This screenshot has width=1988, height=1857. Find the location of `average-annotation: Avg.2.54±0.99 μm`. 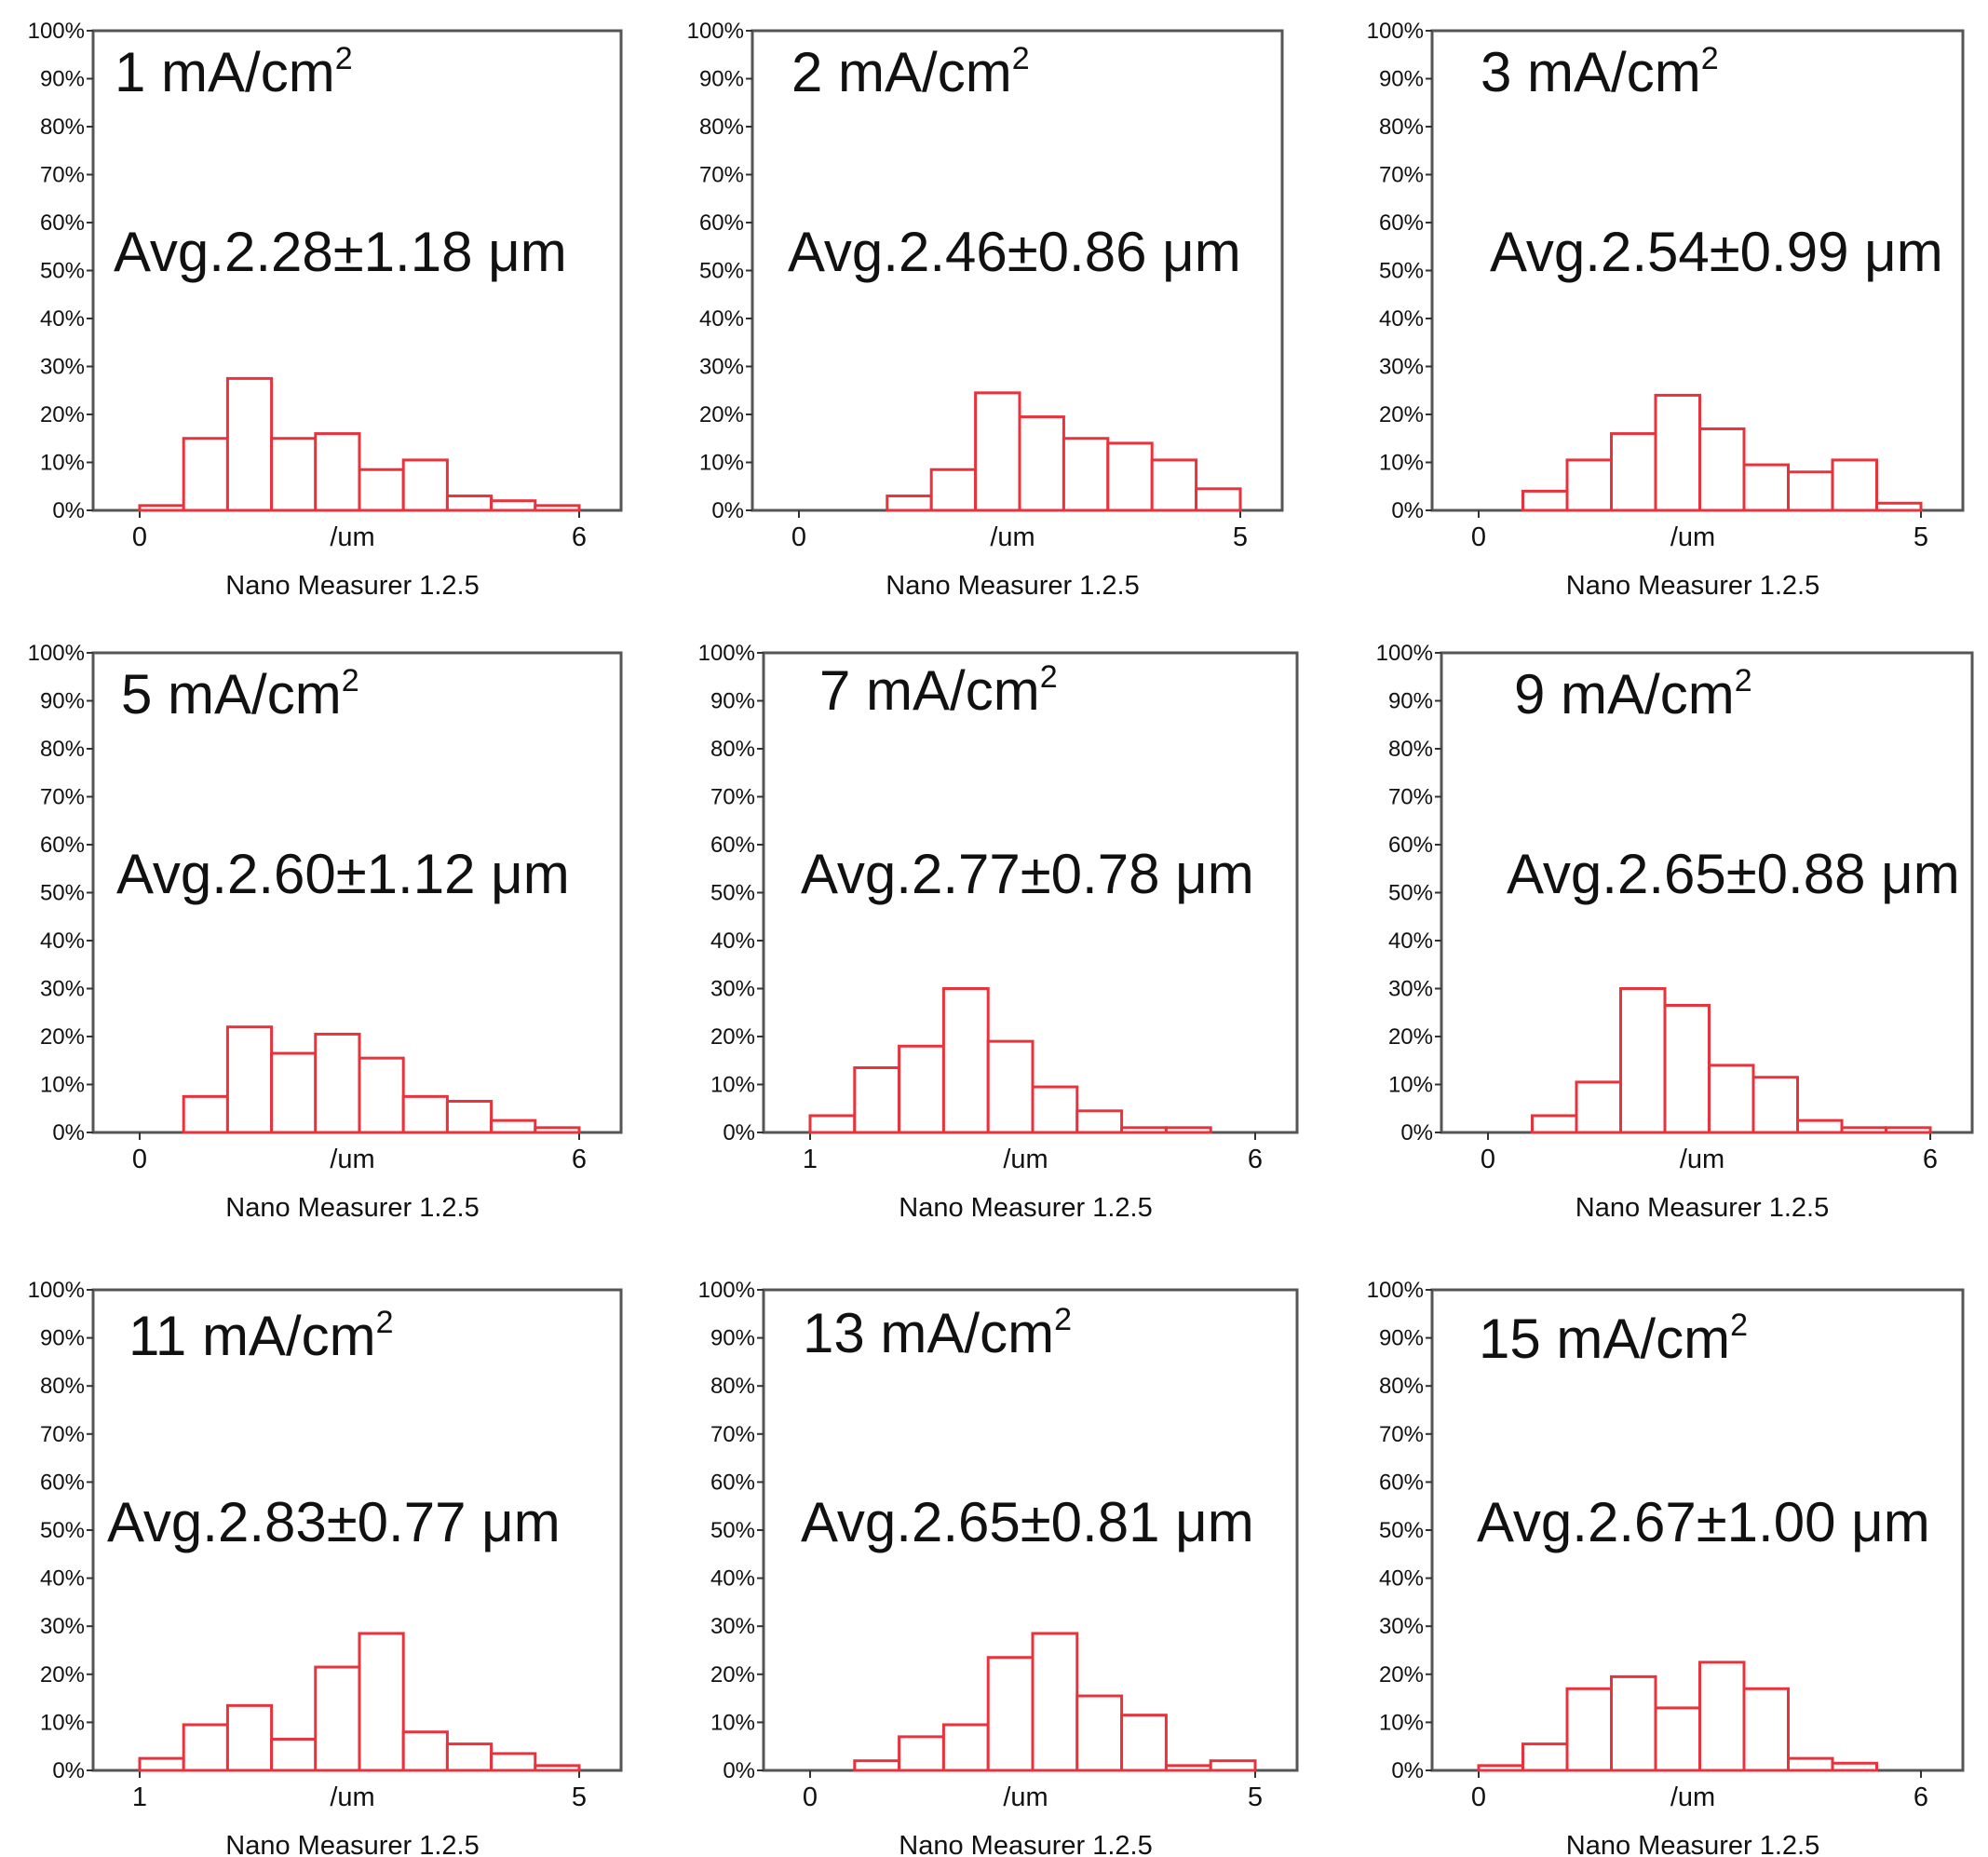

average-annotation: Avg.2.54±0.99 μm is located at coordinates (1716, 252).